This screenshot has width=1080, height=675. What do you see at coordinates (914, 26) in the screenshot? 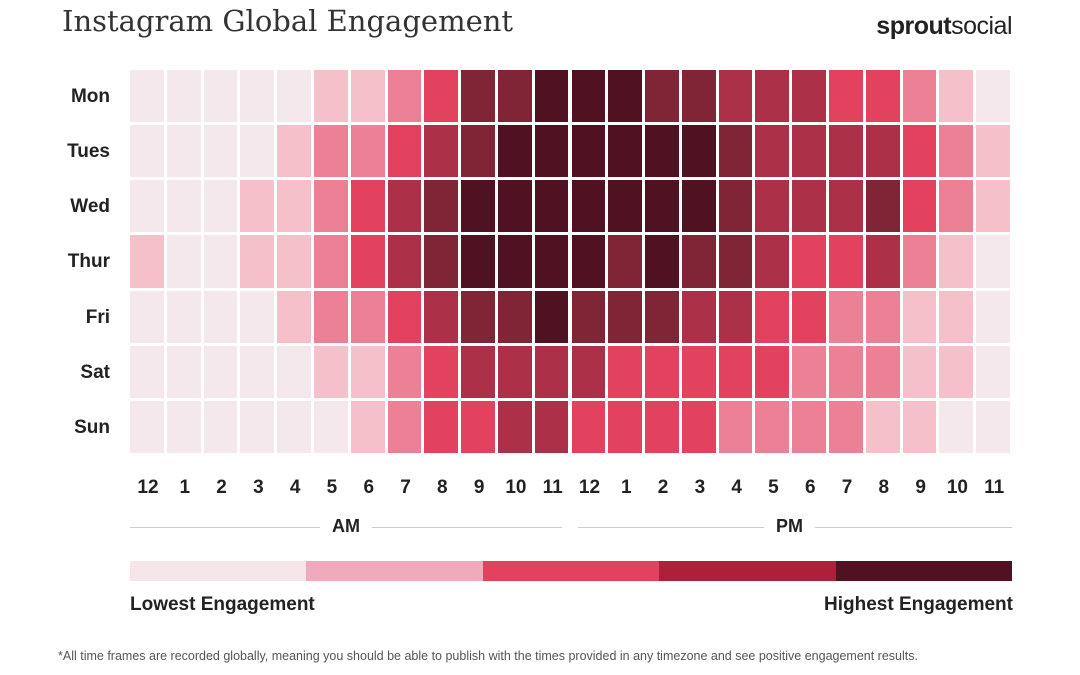
I see `logo-bold: sprout` at bounding box center [914, 26].